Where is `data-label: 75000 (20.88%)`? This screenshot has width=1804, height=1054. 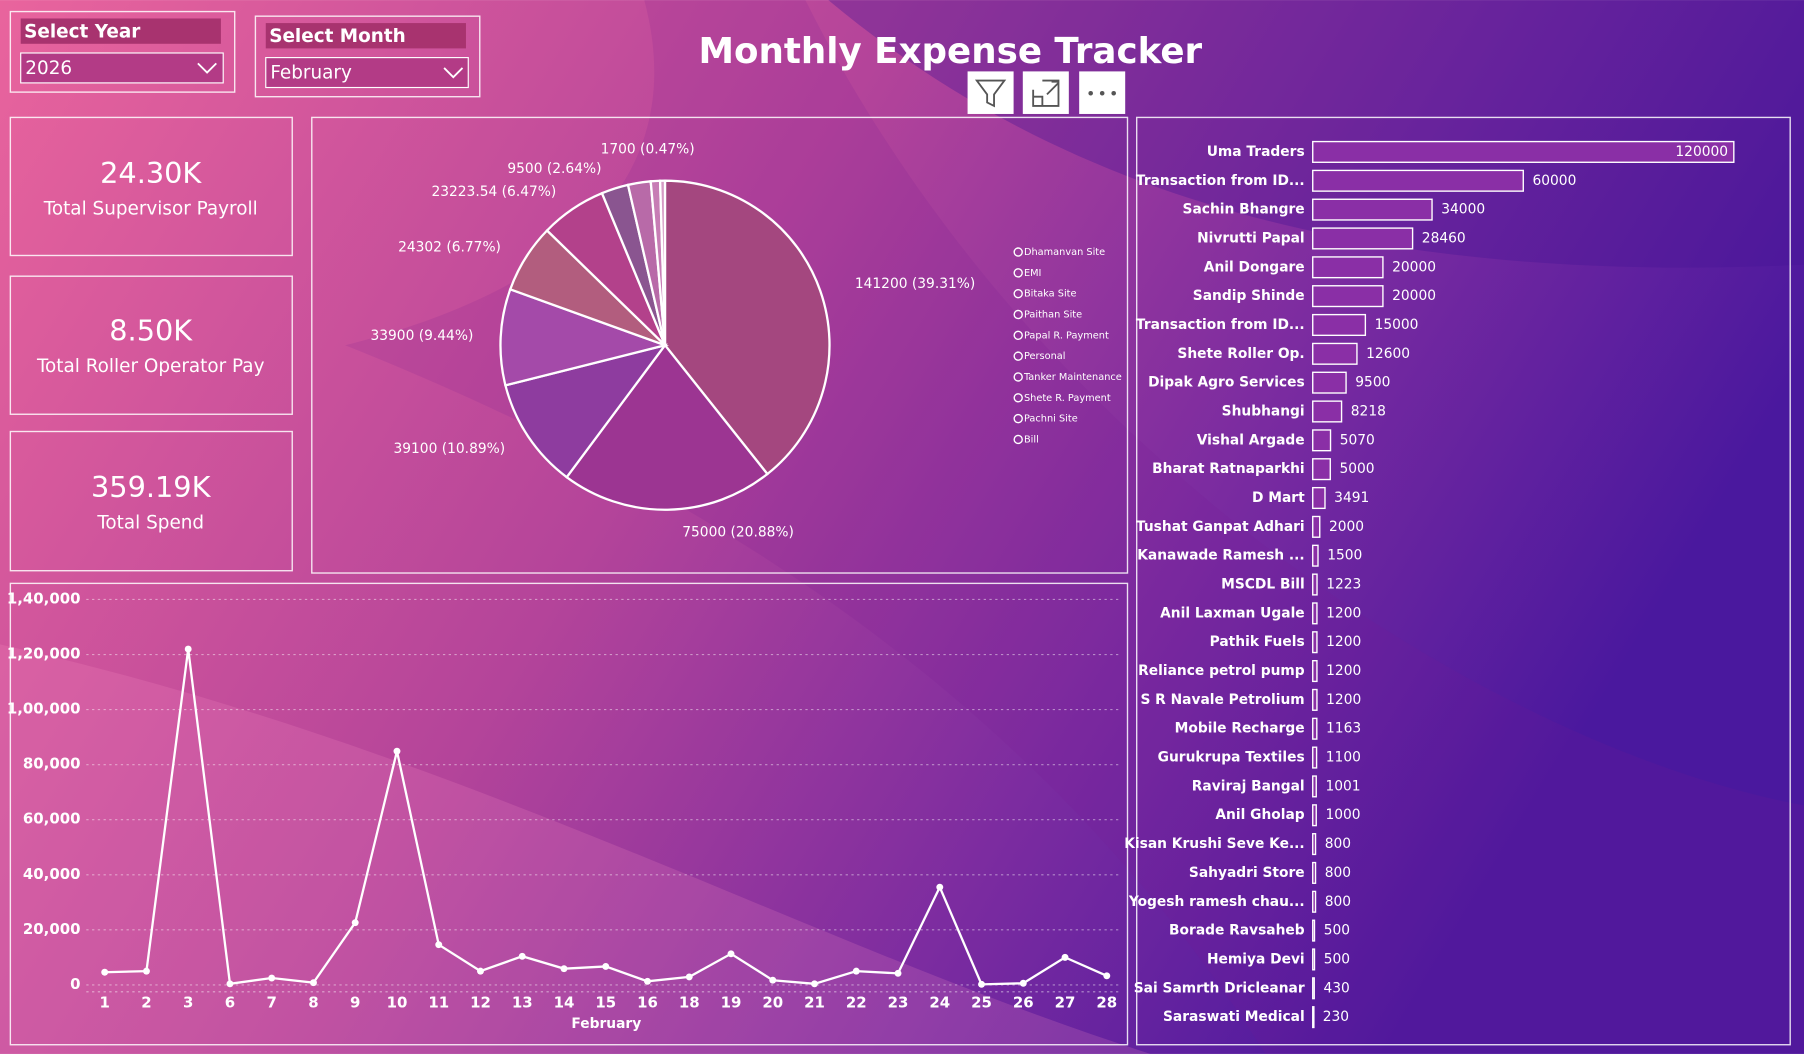 data-label: 75000 (20.88%) is located at coordinates (738, 533).